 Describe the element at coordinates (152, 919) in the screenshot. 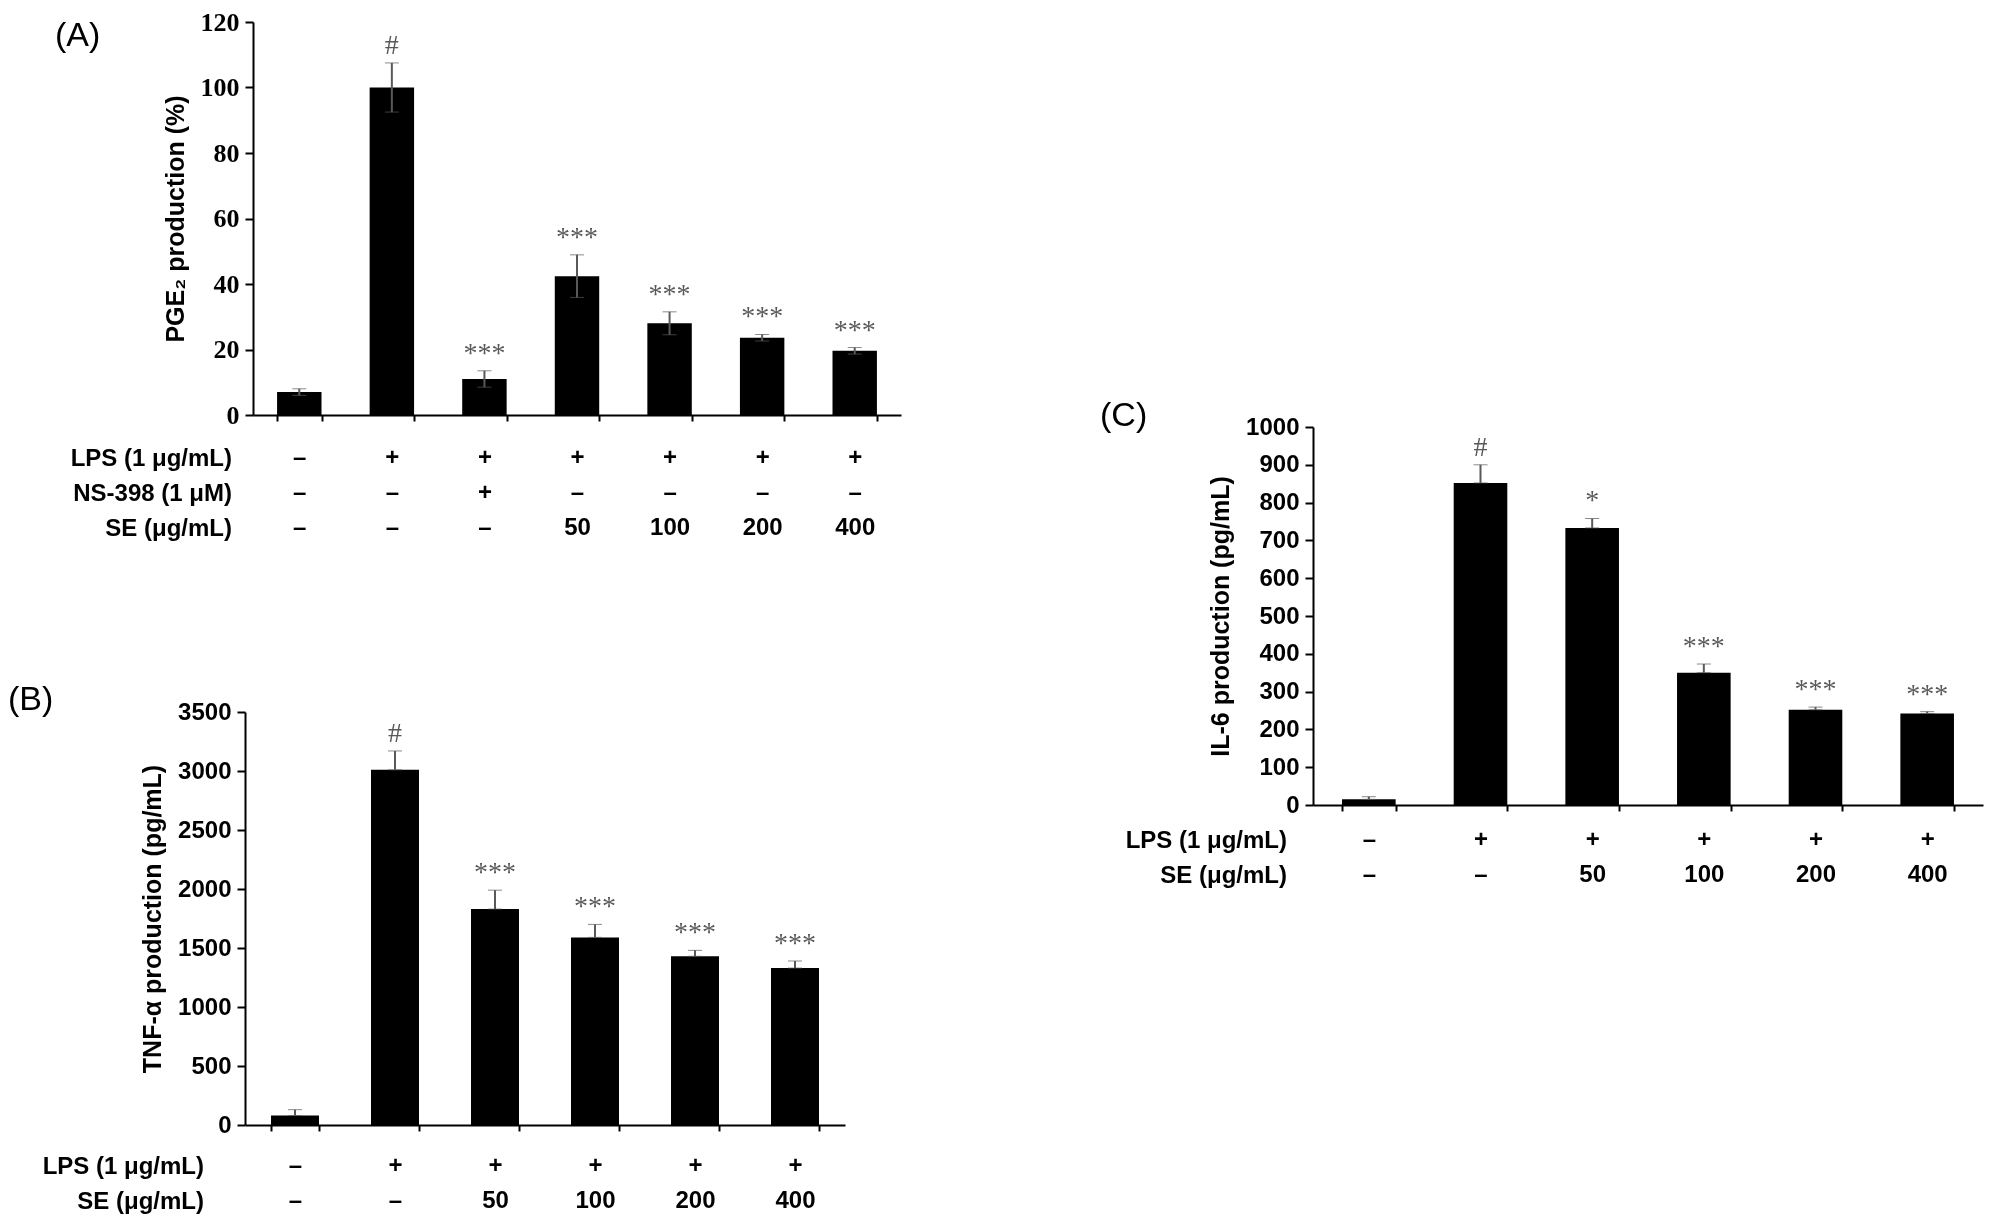

I see `y-axis-title: TNF-α production (pg/mL)` at that location.